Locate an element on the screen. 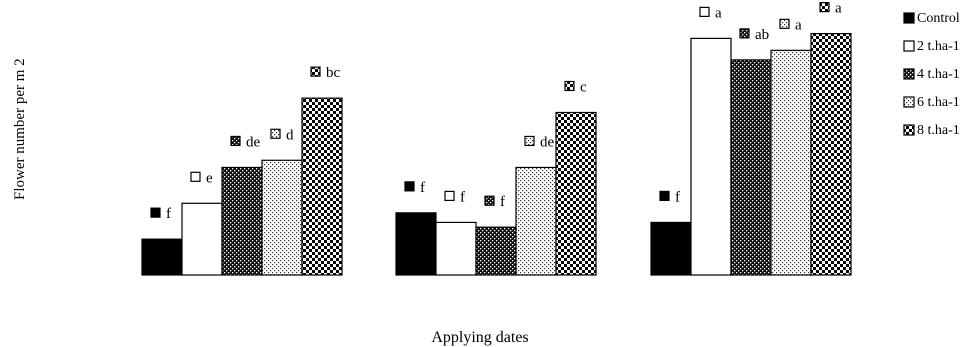  sig-letter-5-group-1: bc is located at coordinates (333, 73).